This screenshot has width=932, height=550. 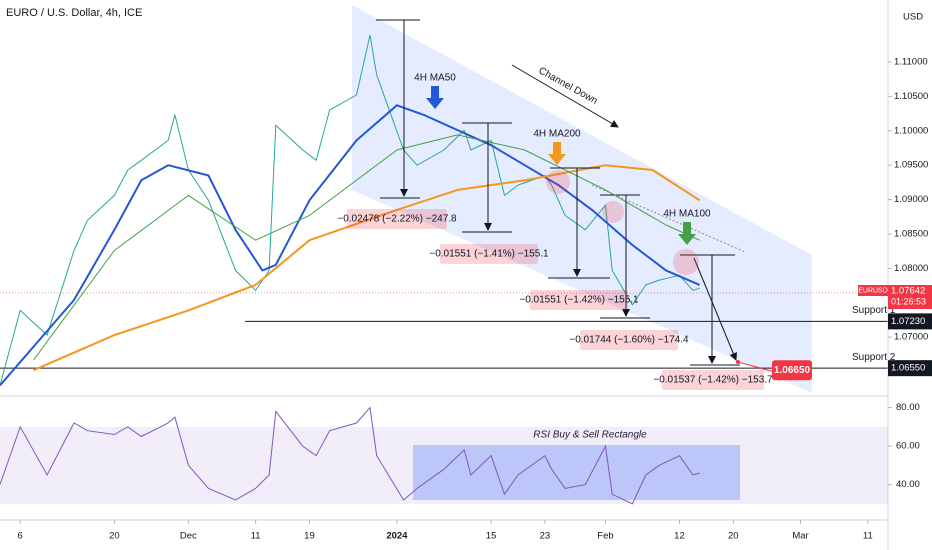 I want to click on measure-label: −0.01744 (−1.60%) −174.4, so click(x=629, y=340).